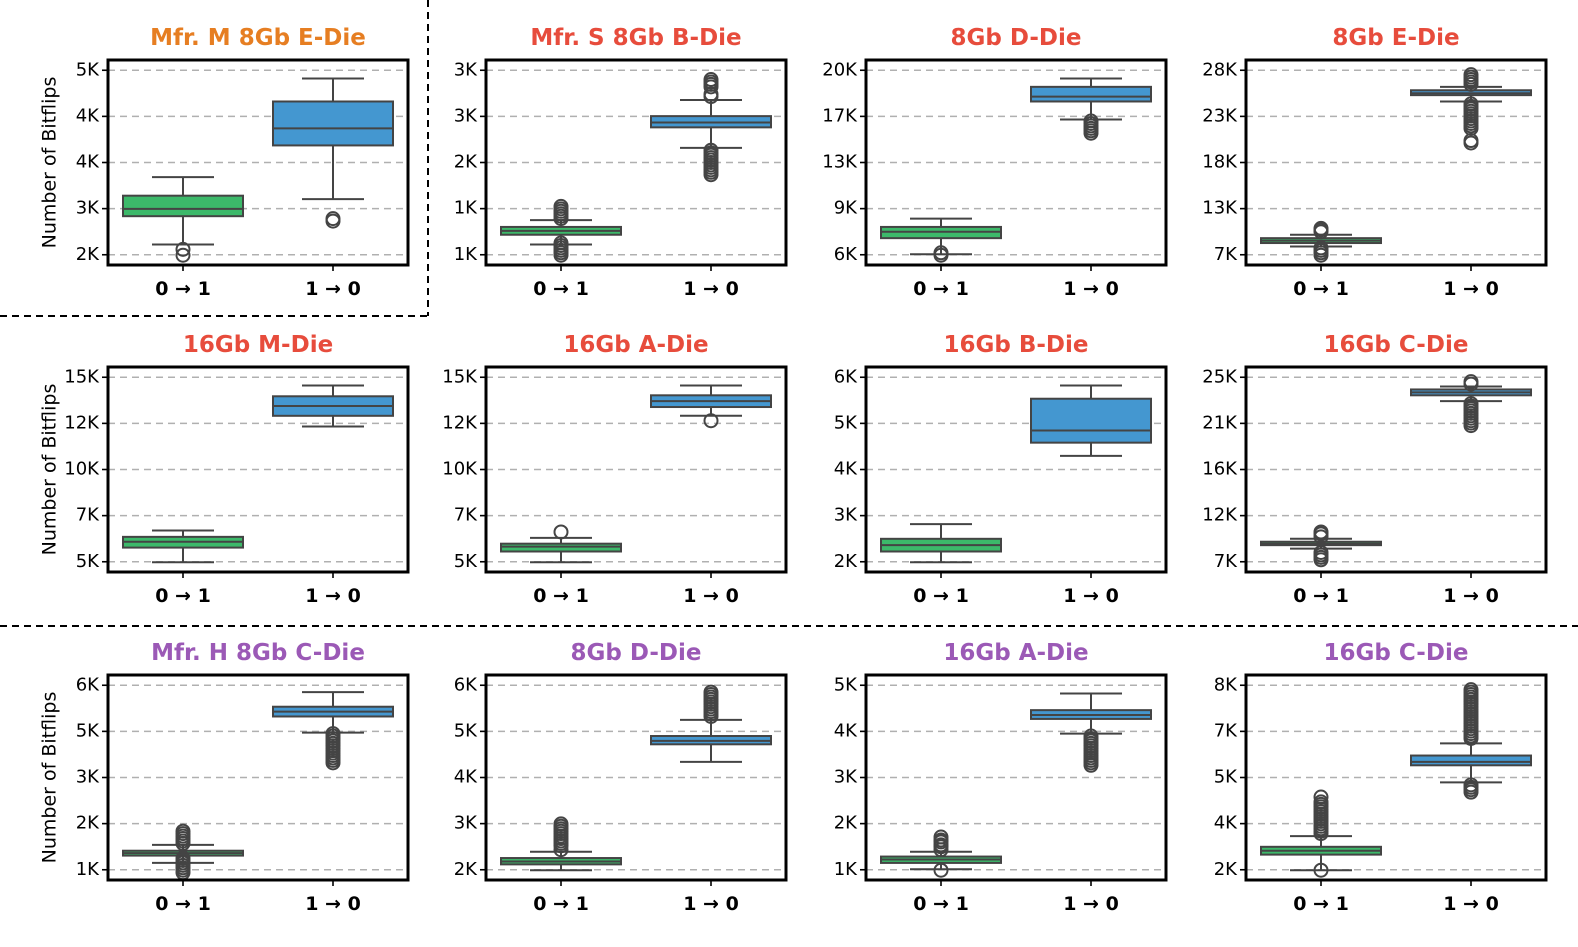 Image resolution: width=1578 pixels, height=947 pixels. I want to click on panel-title: 8Gb E-Die, so click(1395, 38).